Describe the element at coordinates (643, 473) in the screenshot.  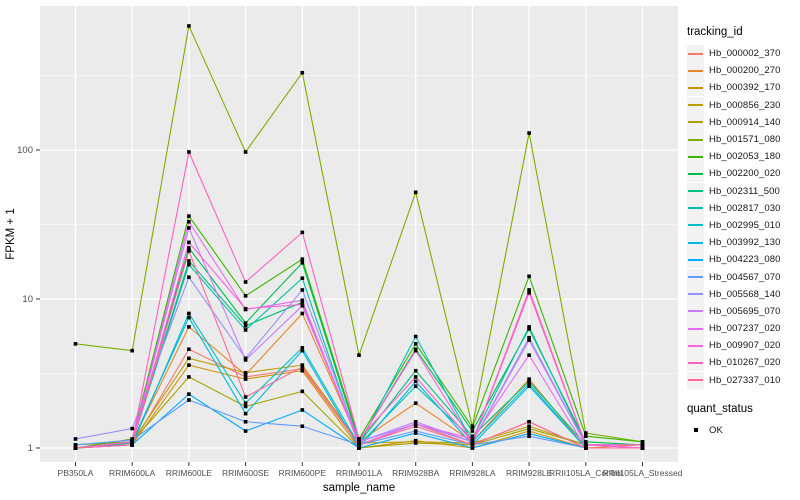
I see `x-tick-label: RRII105LA_Stressed` at that location.